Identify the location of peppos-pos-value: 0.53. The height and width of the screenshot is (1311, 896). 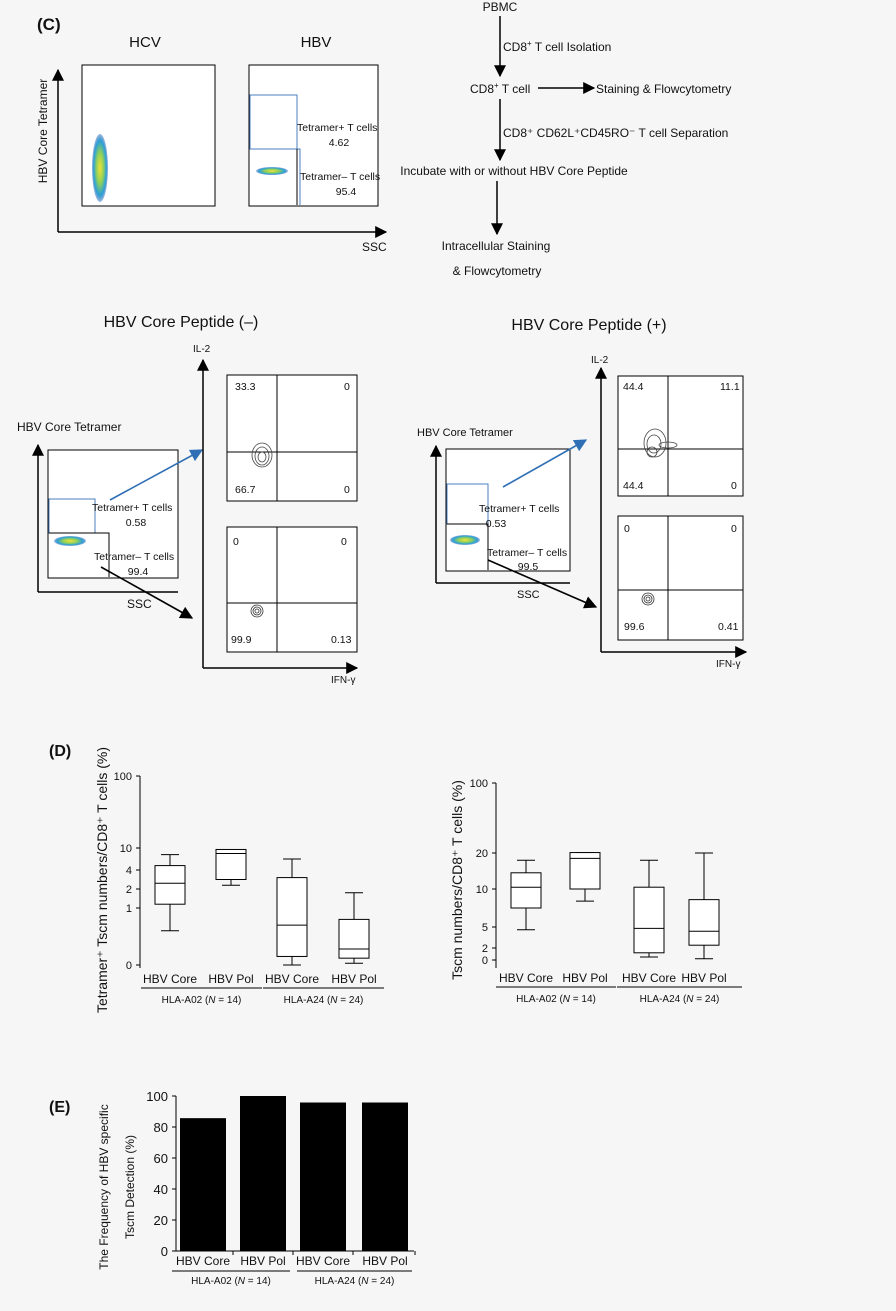
(496, 524).